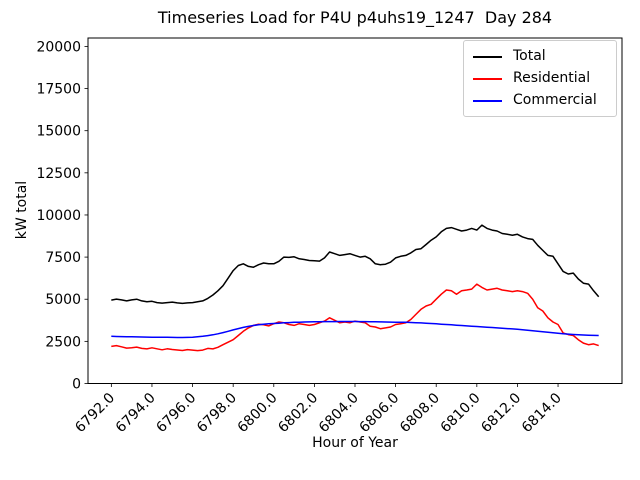 This screenshot has width=640, height=480. What do you see at coordinates (552, 78) in the screenshot?
I see `legend-label-residential: Residential` at bounding box center [552, 78].